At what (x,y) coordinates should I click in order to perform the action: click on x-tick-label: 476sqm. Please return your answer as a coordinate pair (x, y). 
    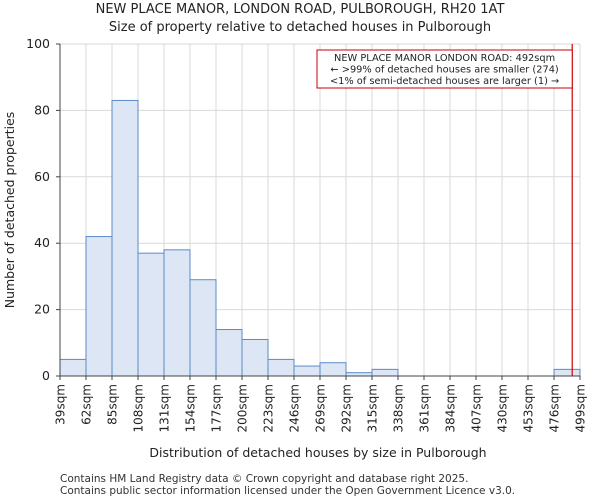
    Looking at the image, I should click on (555, 408).